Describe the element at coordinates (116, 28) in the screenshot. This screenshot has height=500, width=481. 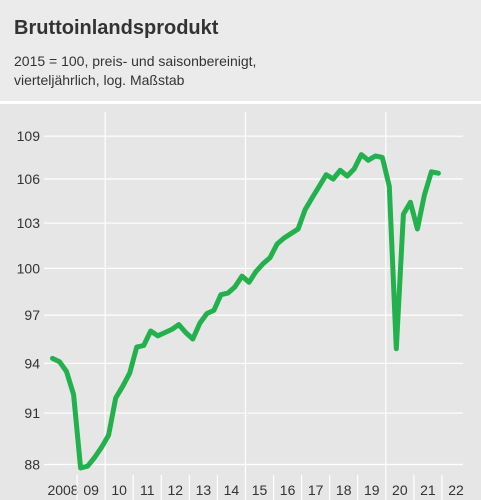
I see `chart-title: Bruttoinlandsprodukt` at that location.